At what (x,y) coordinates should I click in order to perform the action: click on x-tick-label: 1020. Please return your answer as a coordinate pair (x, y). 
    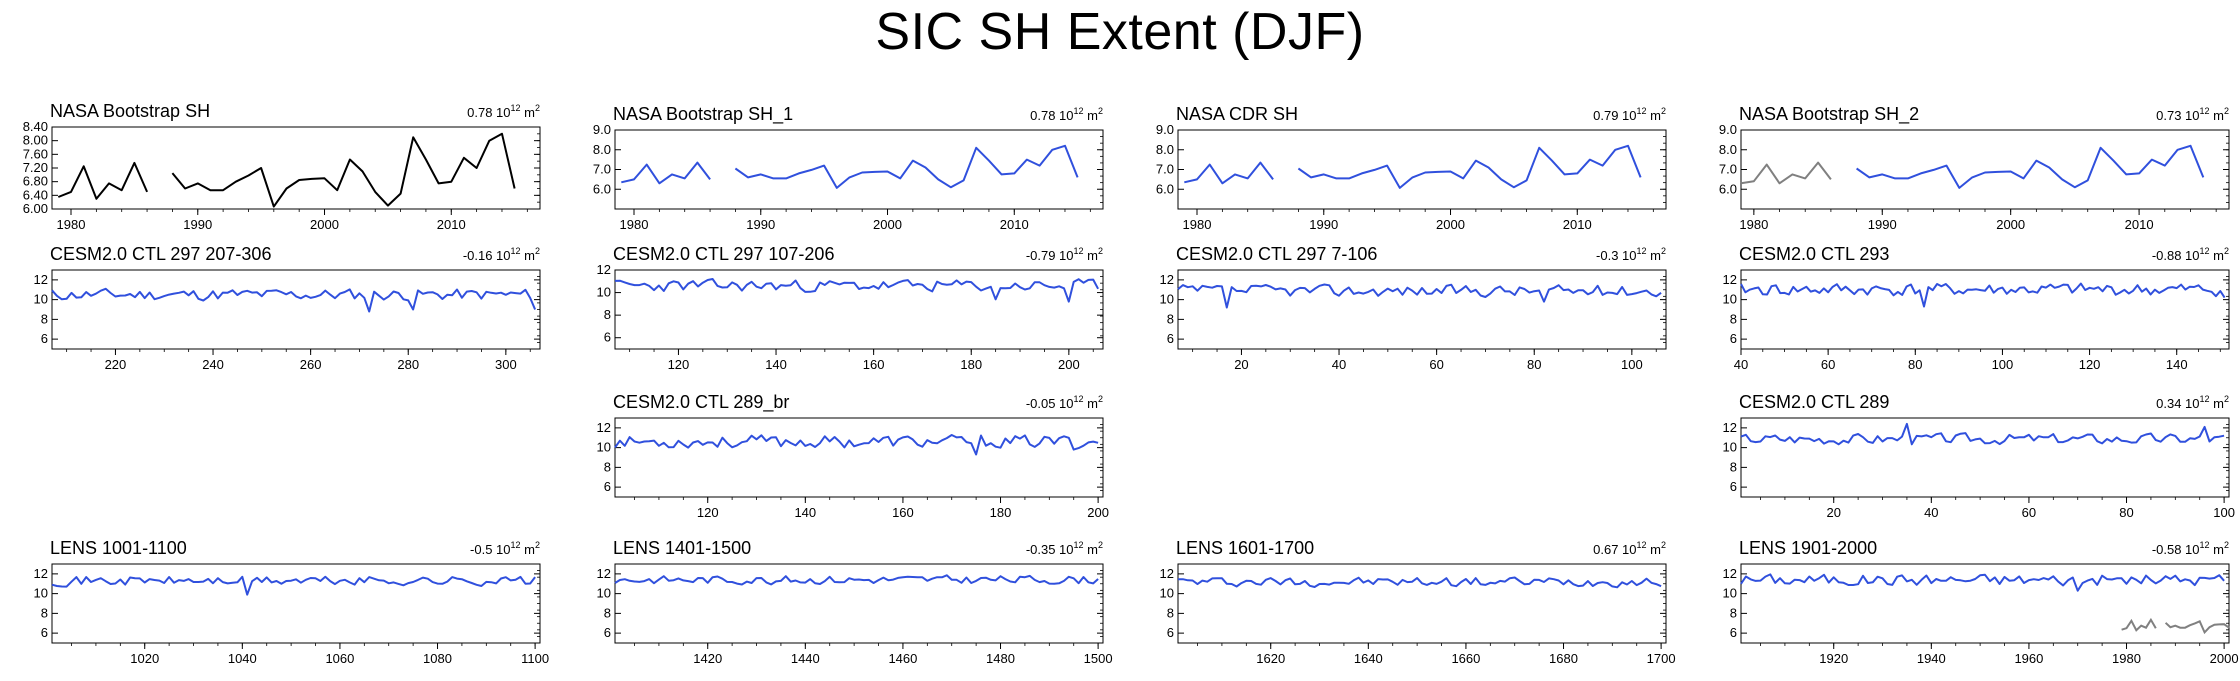
    Looking at the image, I should click on (144, 658).